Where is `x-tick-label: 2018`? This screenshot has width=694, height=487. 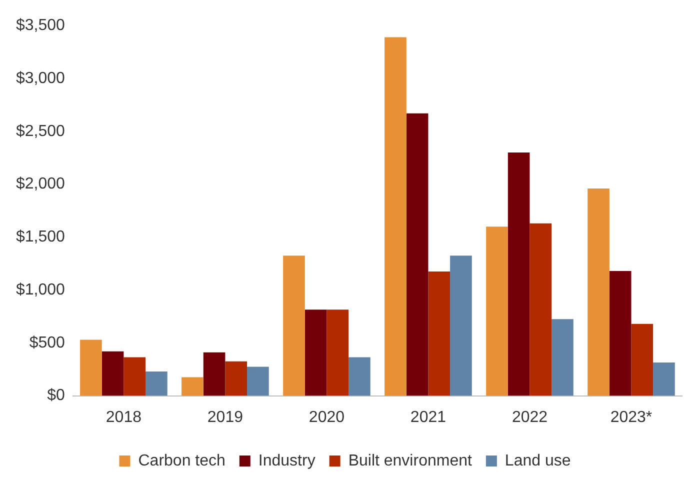
x-tick-label: 2018 is located at coordinates (124, 417).